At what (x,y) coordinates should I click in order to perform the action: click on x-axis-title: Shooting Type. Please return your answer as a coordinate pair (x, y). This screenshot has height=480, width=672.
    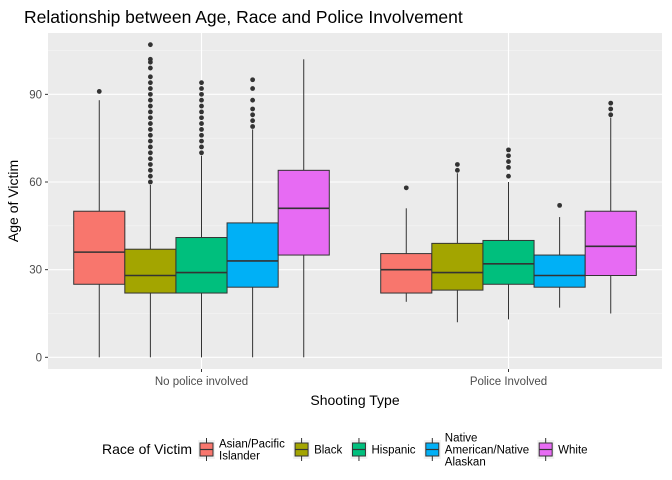
    Looking at the image, I should click on (354, 400).